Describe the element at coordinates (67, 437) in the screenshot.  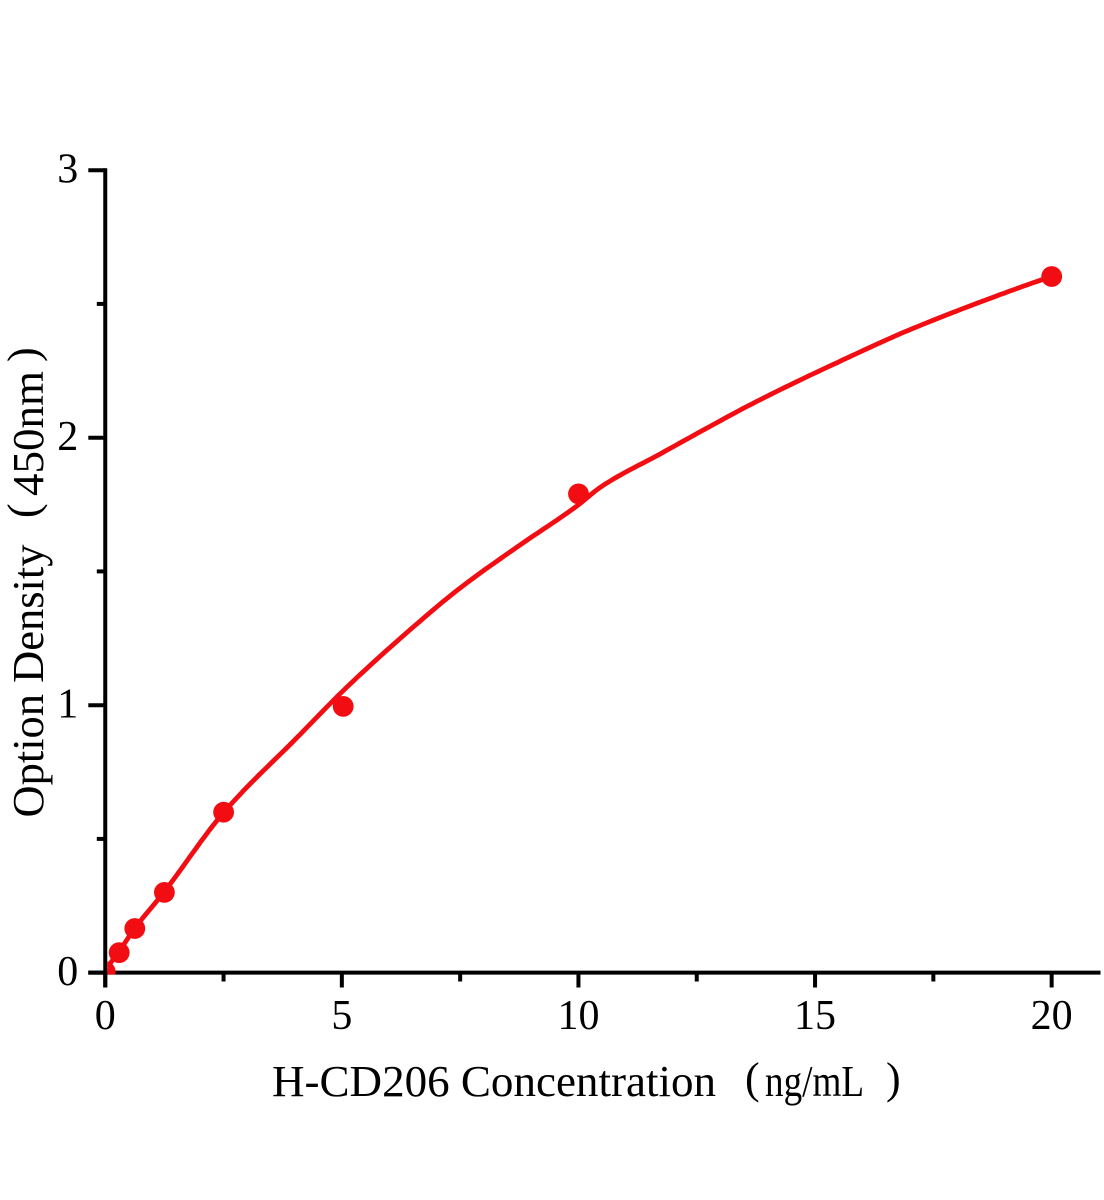
I see `svg-text: 2` at that location.